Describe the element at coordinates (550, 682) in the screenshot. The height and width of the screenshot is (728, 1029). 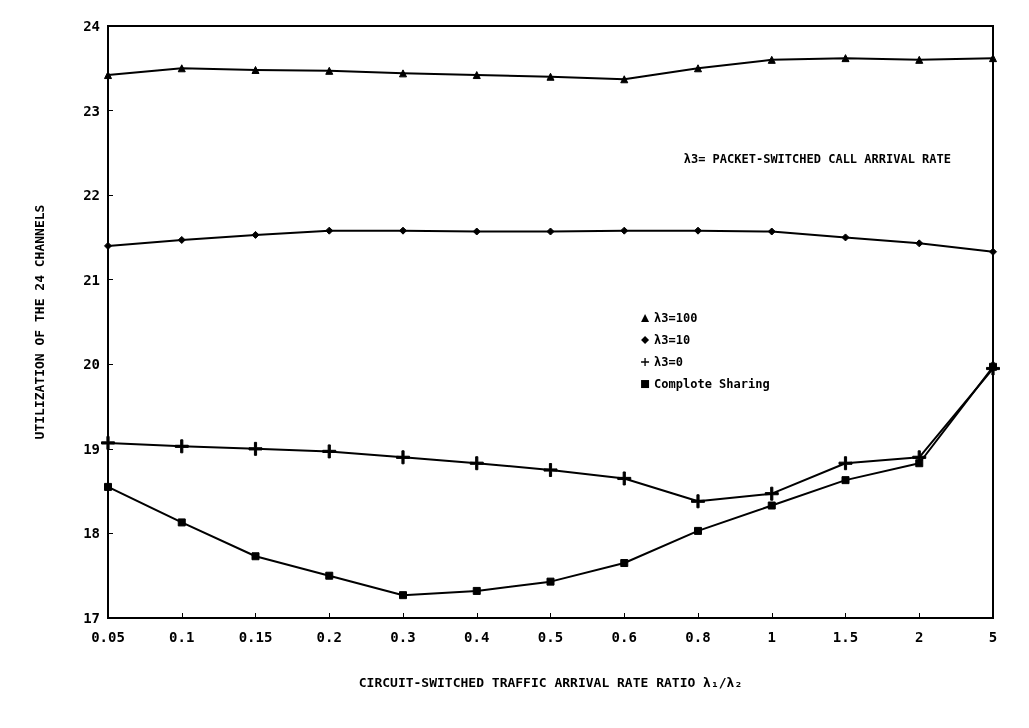
I see `x-axis-title: CIRCUIT-SWITCHED TRAFFIC ARRIVAL RATE RATIO λ₁/λ₂` at that location.